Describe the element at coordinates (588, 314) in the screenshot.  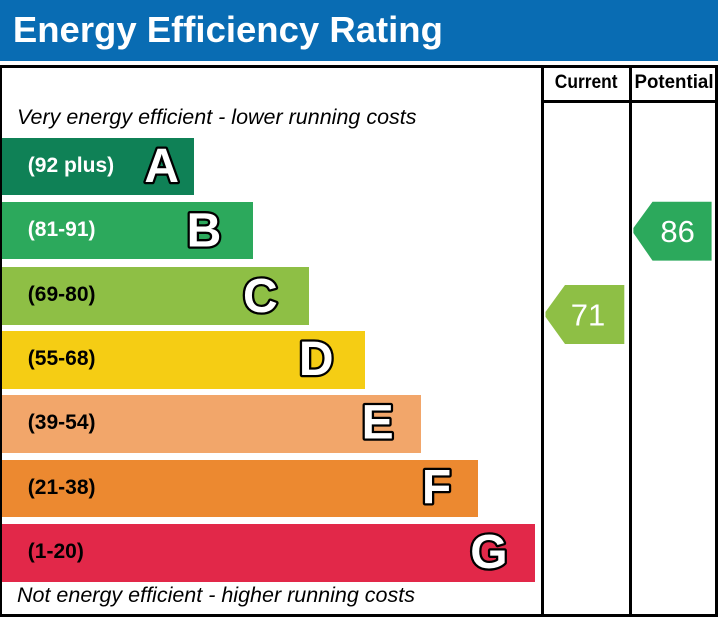
I see `svg-text: 71` at that location.